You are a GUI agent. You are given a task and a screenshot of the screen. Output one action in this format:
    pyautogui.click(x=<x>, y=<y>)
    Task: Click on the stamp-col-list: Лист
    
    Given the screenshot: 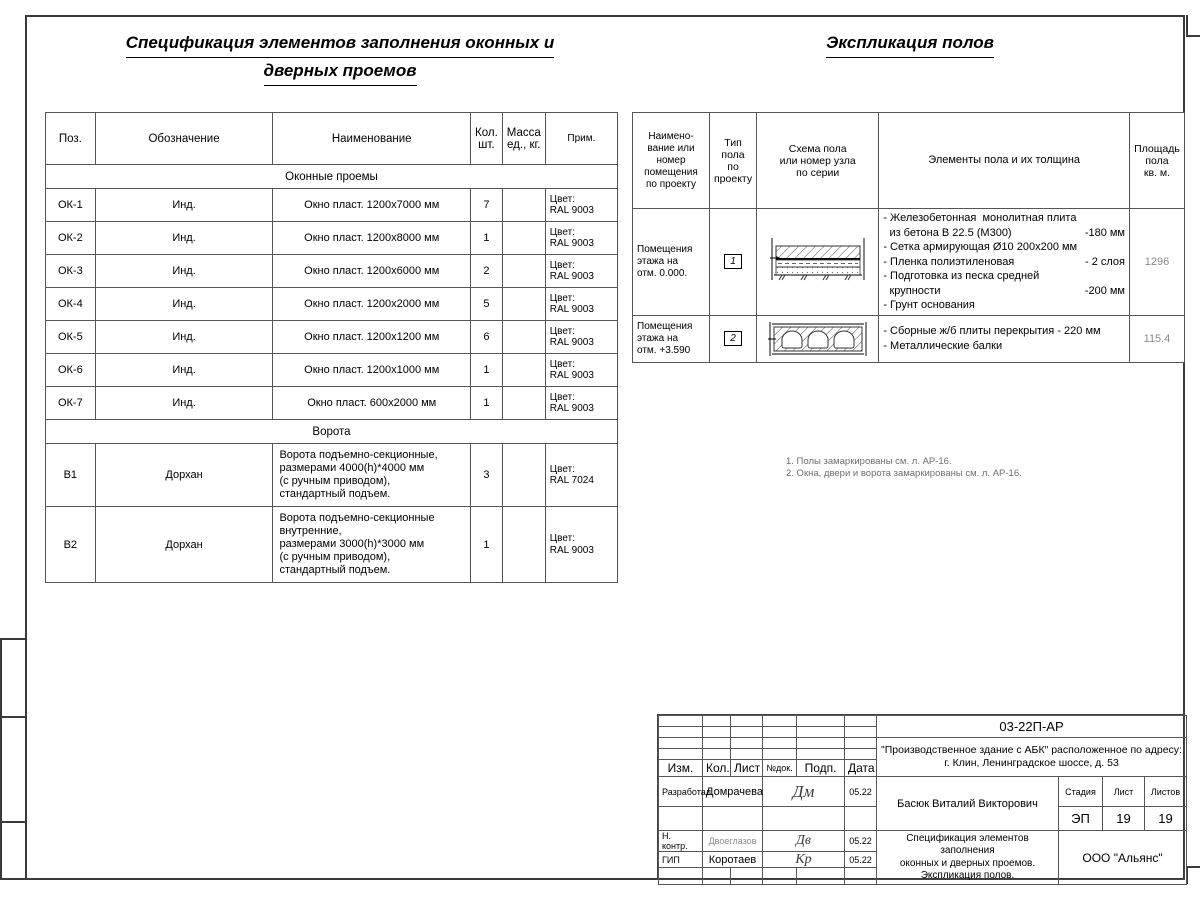 What is the action you would take?
    pyautogui.click(x=746, y=768)
    